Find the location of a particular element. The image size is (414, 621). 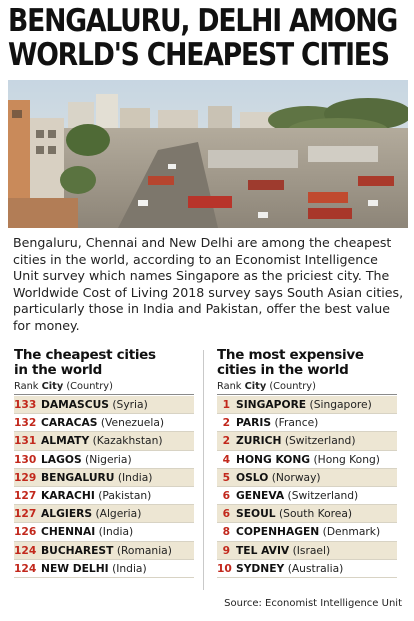

rank-cell: 5 is located at coordinates (226, 477).